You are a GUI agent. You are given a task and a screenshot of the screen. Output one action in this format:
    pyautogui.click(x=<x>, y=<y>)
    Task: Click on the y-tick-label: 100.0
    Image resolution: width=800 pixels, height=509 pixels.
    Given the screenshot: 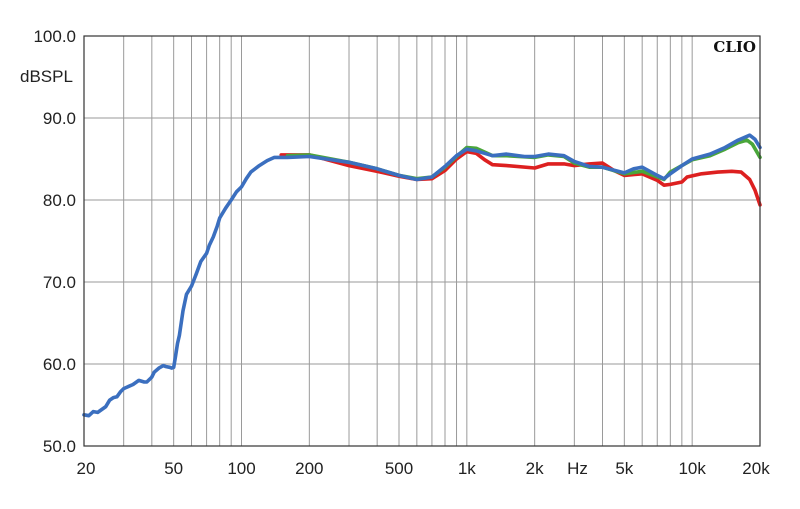 What is the action you would take?
    pyautogui.click(x=54, y=36)
    